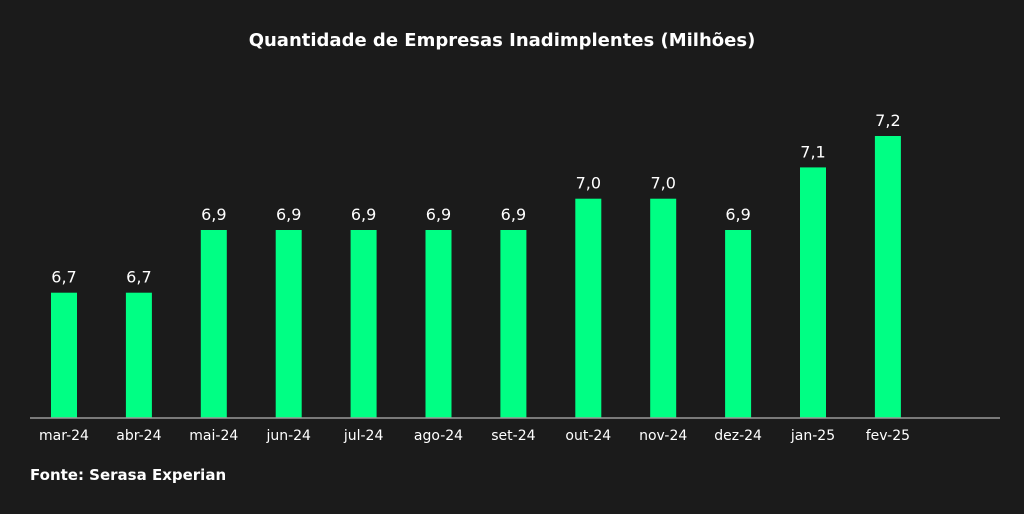 The height and width of the screenshot is (514, 1024). What do you see at coordinates (812, 436) in the screenshot?
I see `tick-label-jan-25: jan-25` at bounding box center [812, 436].